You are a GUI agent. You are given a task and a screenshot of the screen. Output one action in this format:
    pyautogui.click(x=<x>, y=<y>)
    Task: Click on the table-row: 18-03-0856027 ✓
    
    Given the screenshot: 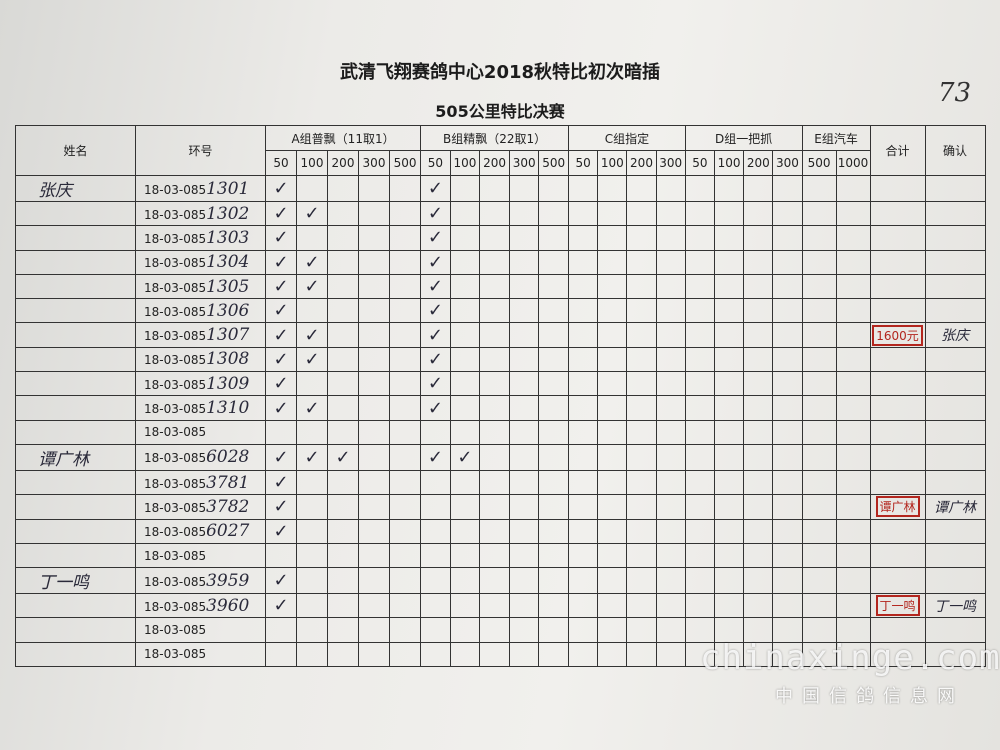 What is the action you would take?
    pyautogui.click(x=500, y=531)
    